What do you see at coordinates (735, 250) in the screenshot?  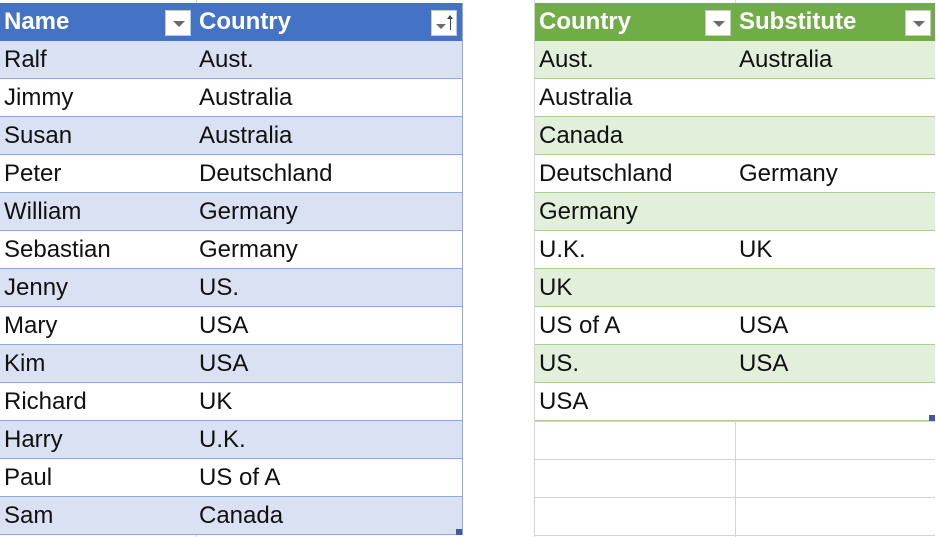 I see `table-row: U.K. UK` at bounding box center [735, 250].